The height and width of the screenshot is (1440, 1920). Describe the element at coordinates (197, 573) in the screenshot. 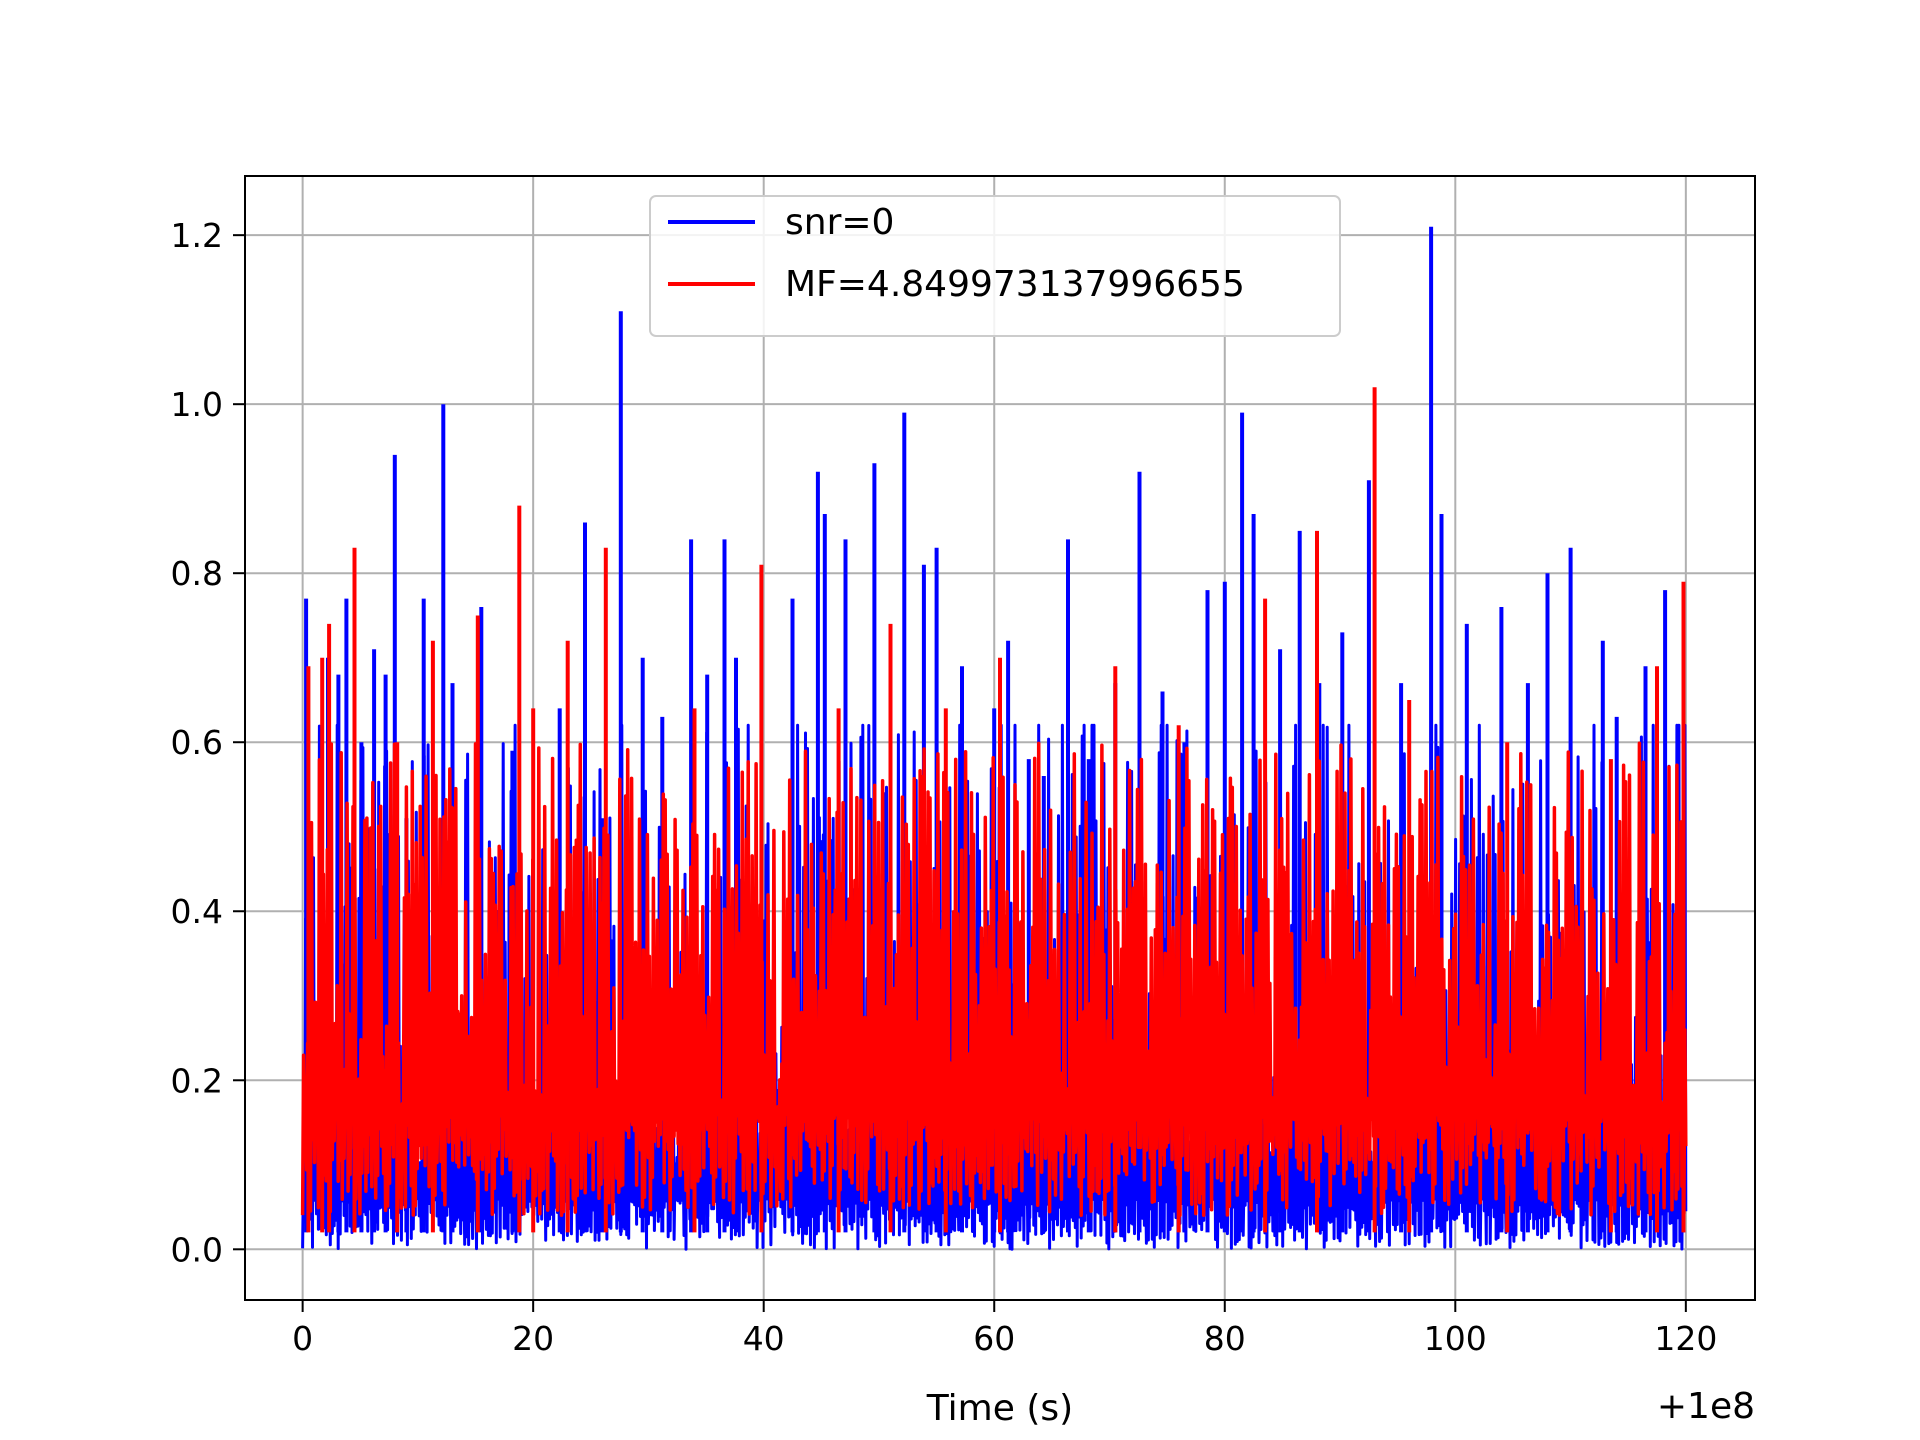

I see `y-tick-label: 0.8` at that location.